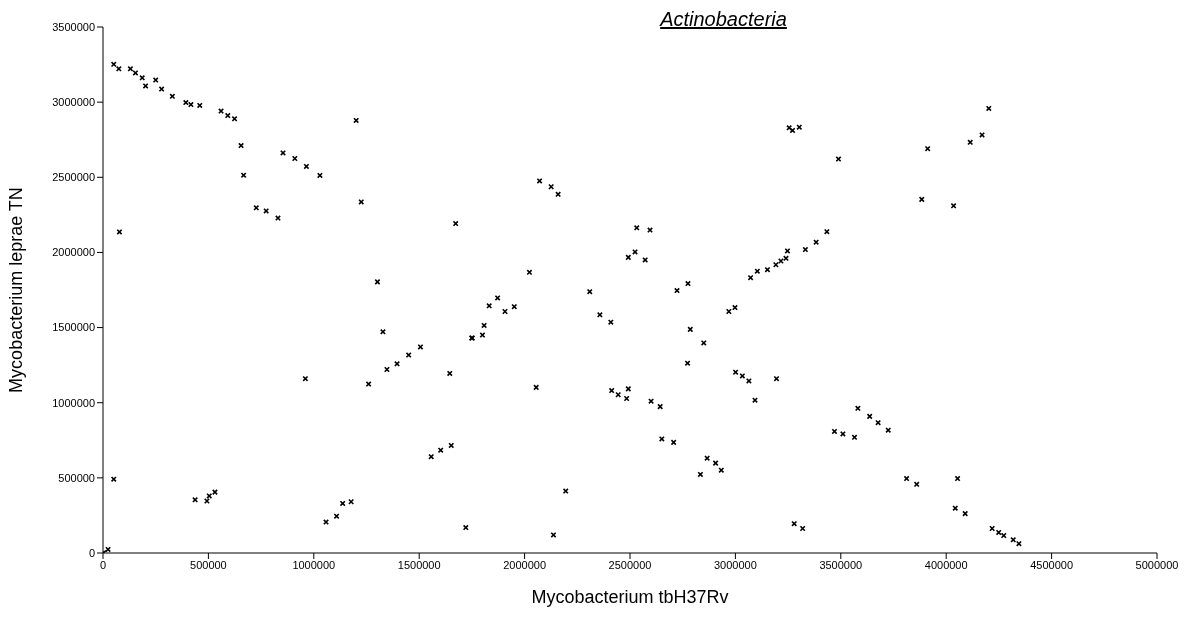 The height and width of the screenshot is (641, 1187). Describe the element at coordinates (630, 597) in the screenshot. I see `x-axis-title: Mycobacterium tbH37Rv` at that location.